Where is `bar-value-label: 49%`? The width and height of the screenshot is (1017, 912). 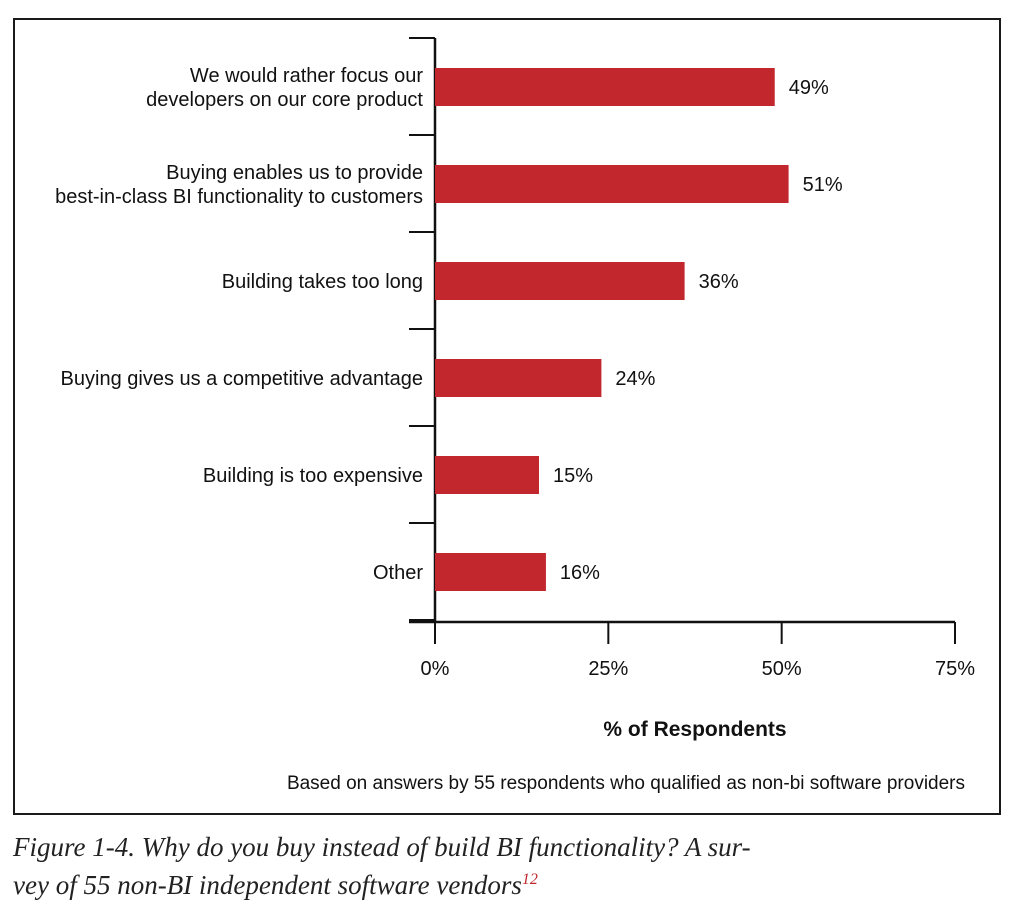
bar-value-label: 49% is located at coordinates (809, 88).